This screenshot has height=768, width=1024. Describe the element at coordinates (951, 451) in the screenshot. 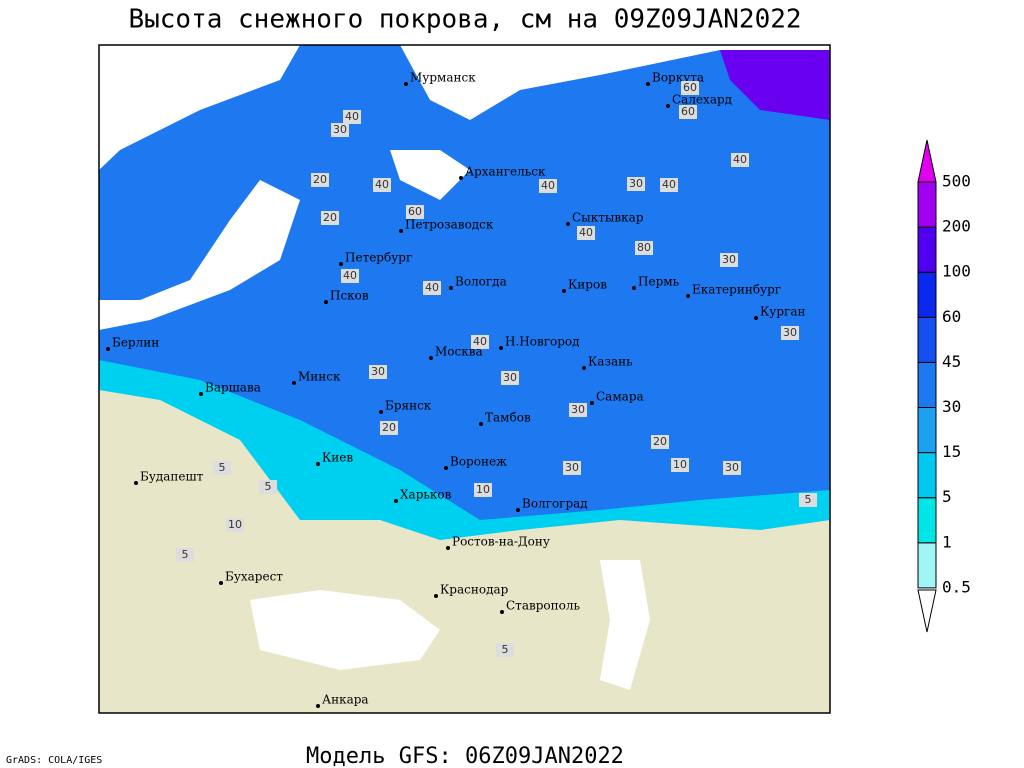

I see `legend-label: 15` at that location.